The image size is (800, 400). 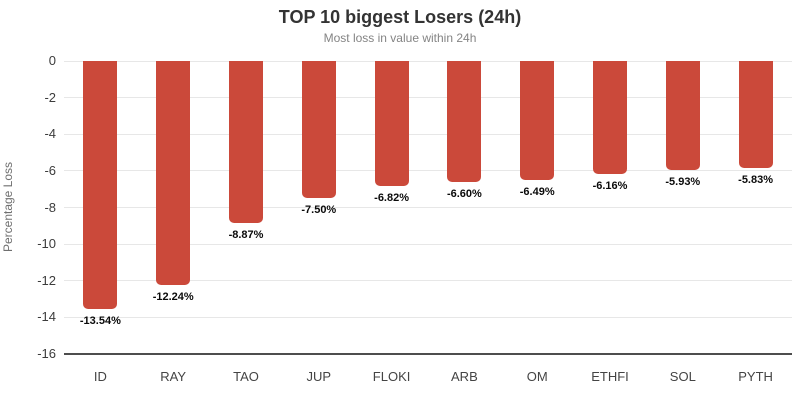 What do you see at coordinates (100, 185) in the screenshot?
I see `bar-id` at bounding box center [100, 185].